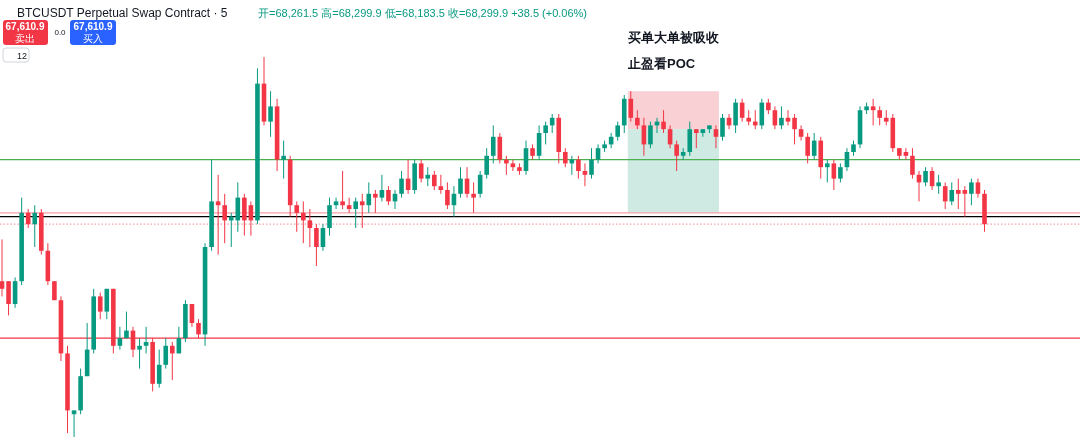  Describe the element at coordinates (674, 37) in the screenshot. I see `text: 买单大单被吸收` at that location.